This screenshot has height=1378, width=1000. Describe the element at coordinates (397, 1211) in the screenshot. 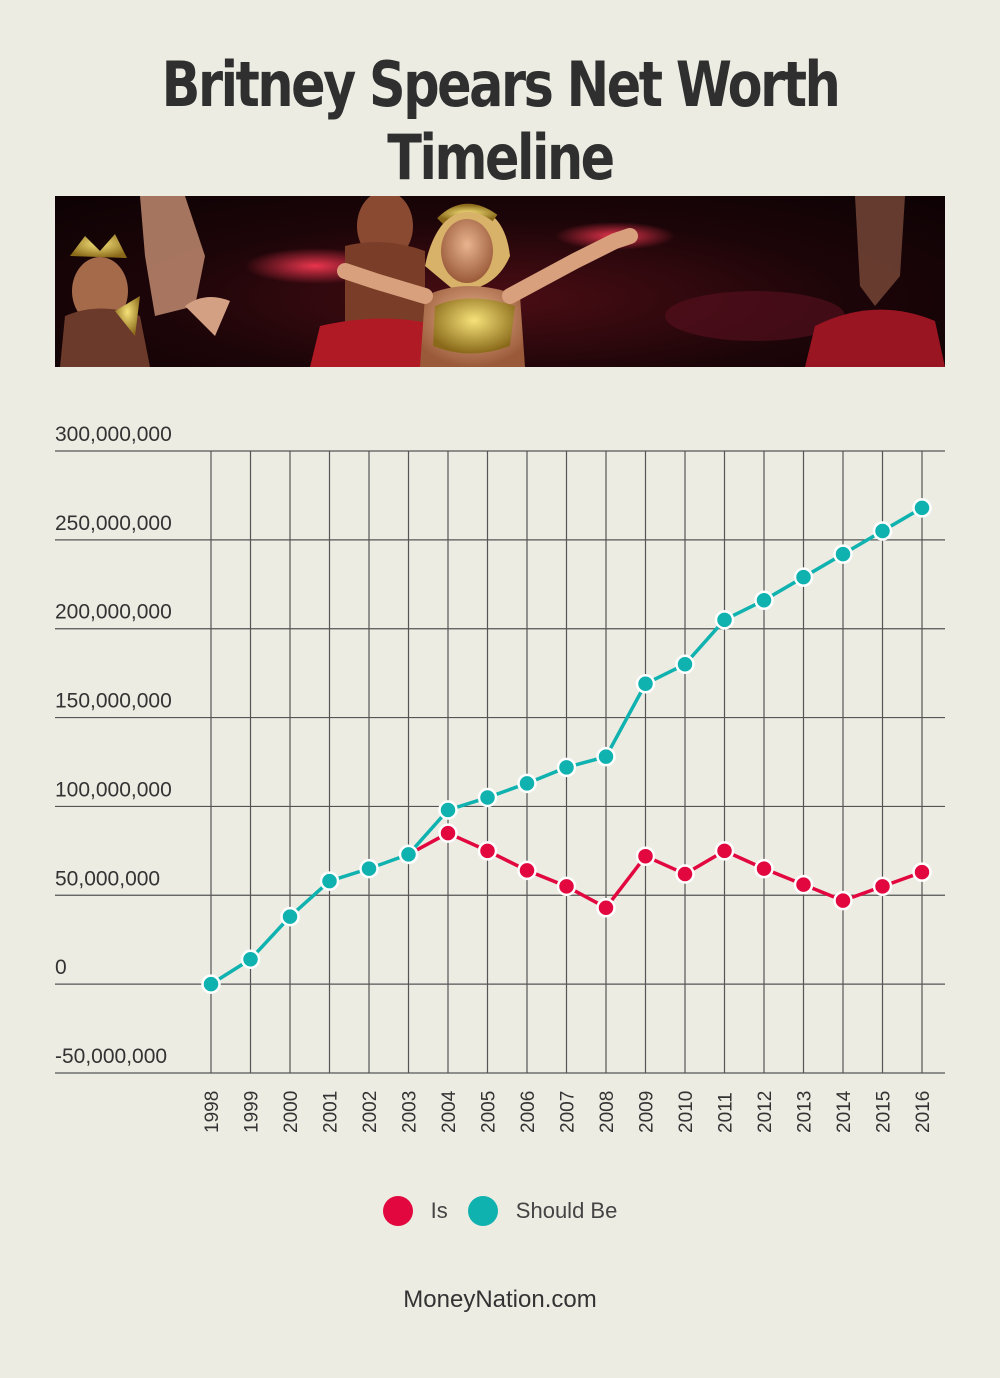

I see `legend-marker-is` at that location.